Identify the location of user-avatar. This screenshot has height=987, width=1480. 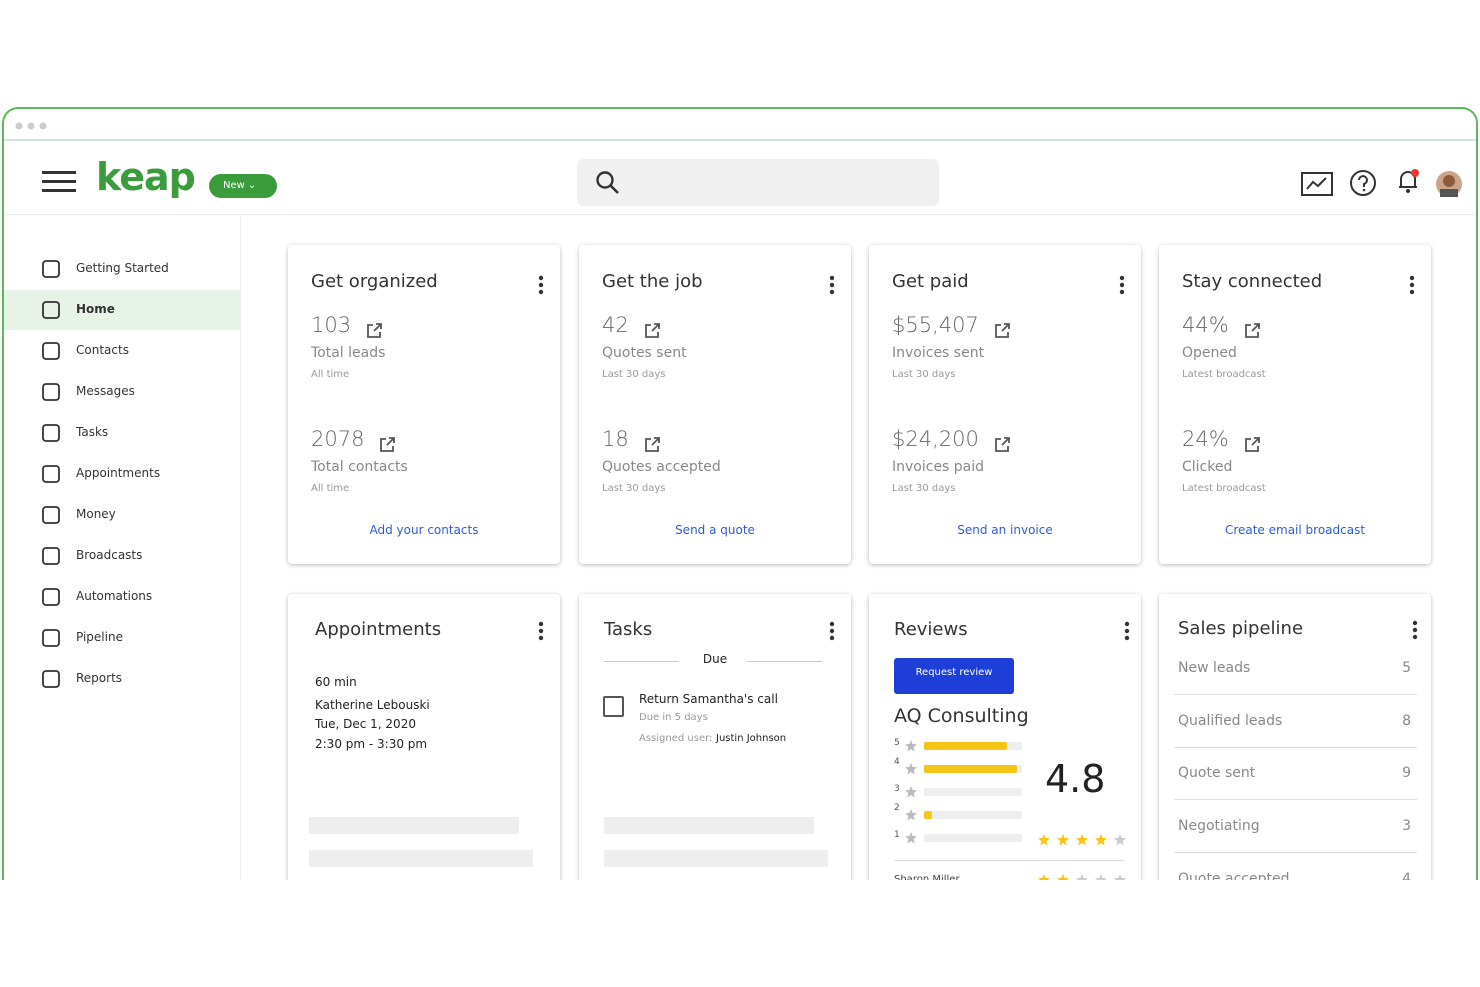
(1449, 184).